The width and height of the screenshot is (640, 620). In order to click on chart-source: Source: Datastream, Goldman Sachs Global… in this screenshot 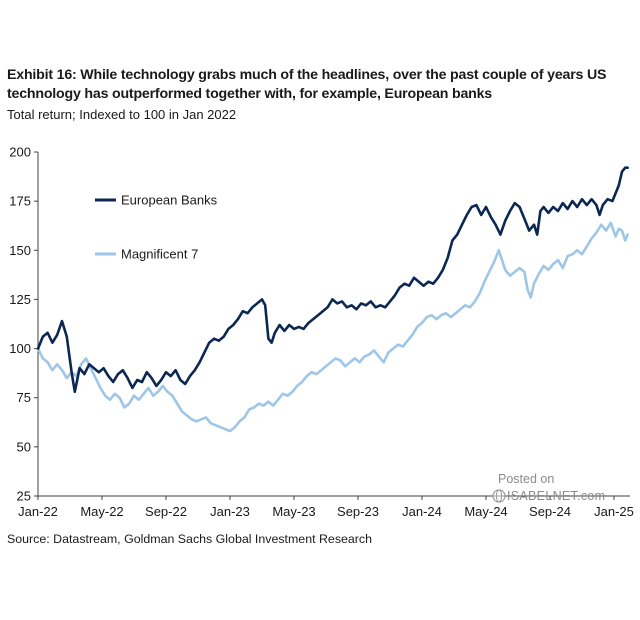, I will do `click(190, 539)`.